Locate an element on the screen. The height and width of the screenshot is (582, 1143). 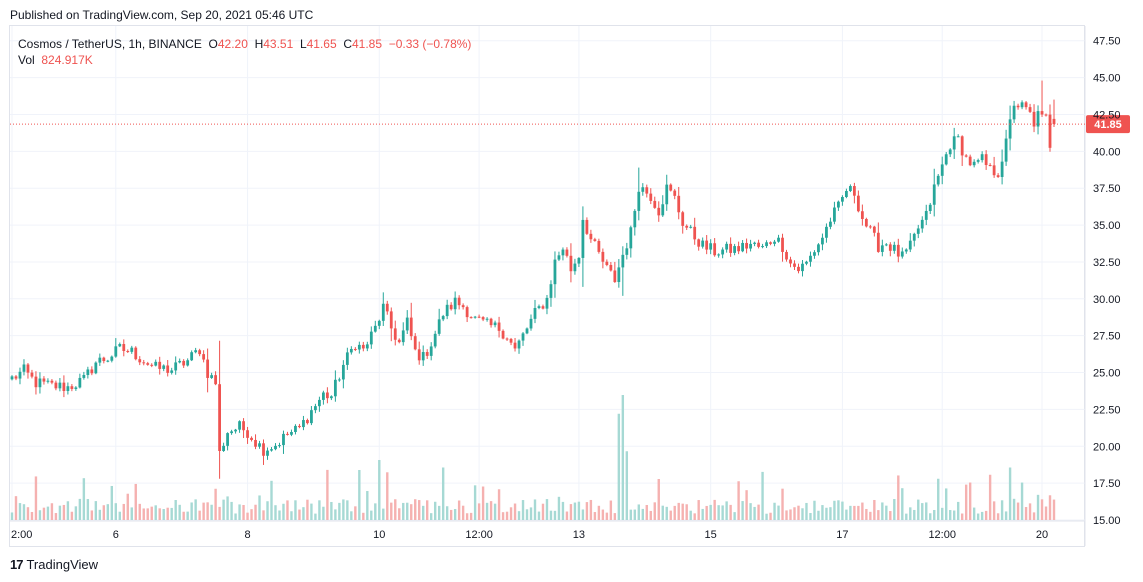
tradingview-logo: 17 TradingView is located at coordinates (54, 564).